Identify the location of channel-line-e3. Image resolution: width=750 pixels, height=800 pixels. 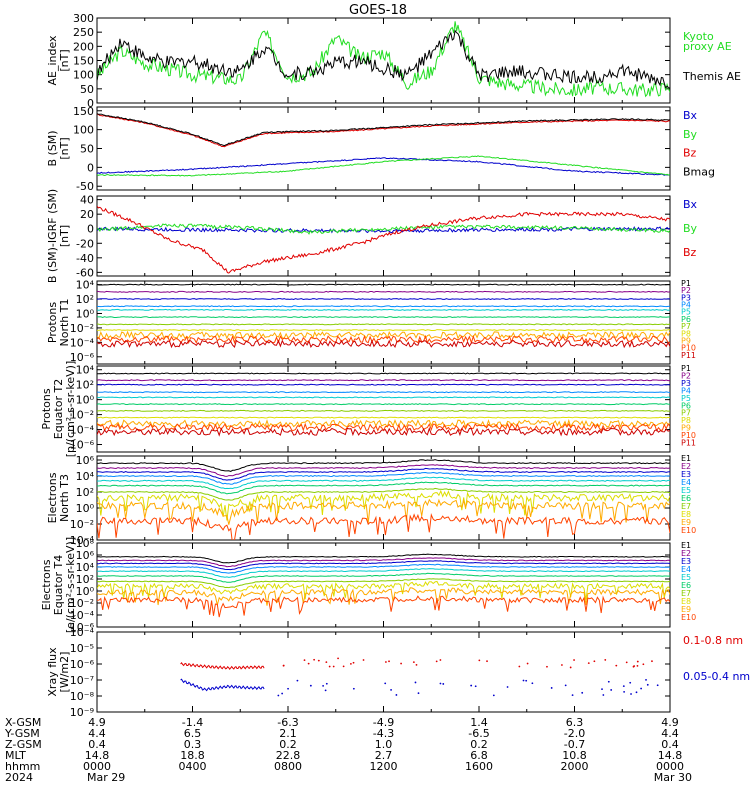
(383, 474).